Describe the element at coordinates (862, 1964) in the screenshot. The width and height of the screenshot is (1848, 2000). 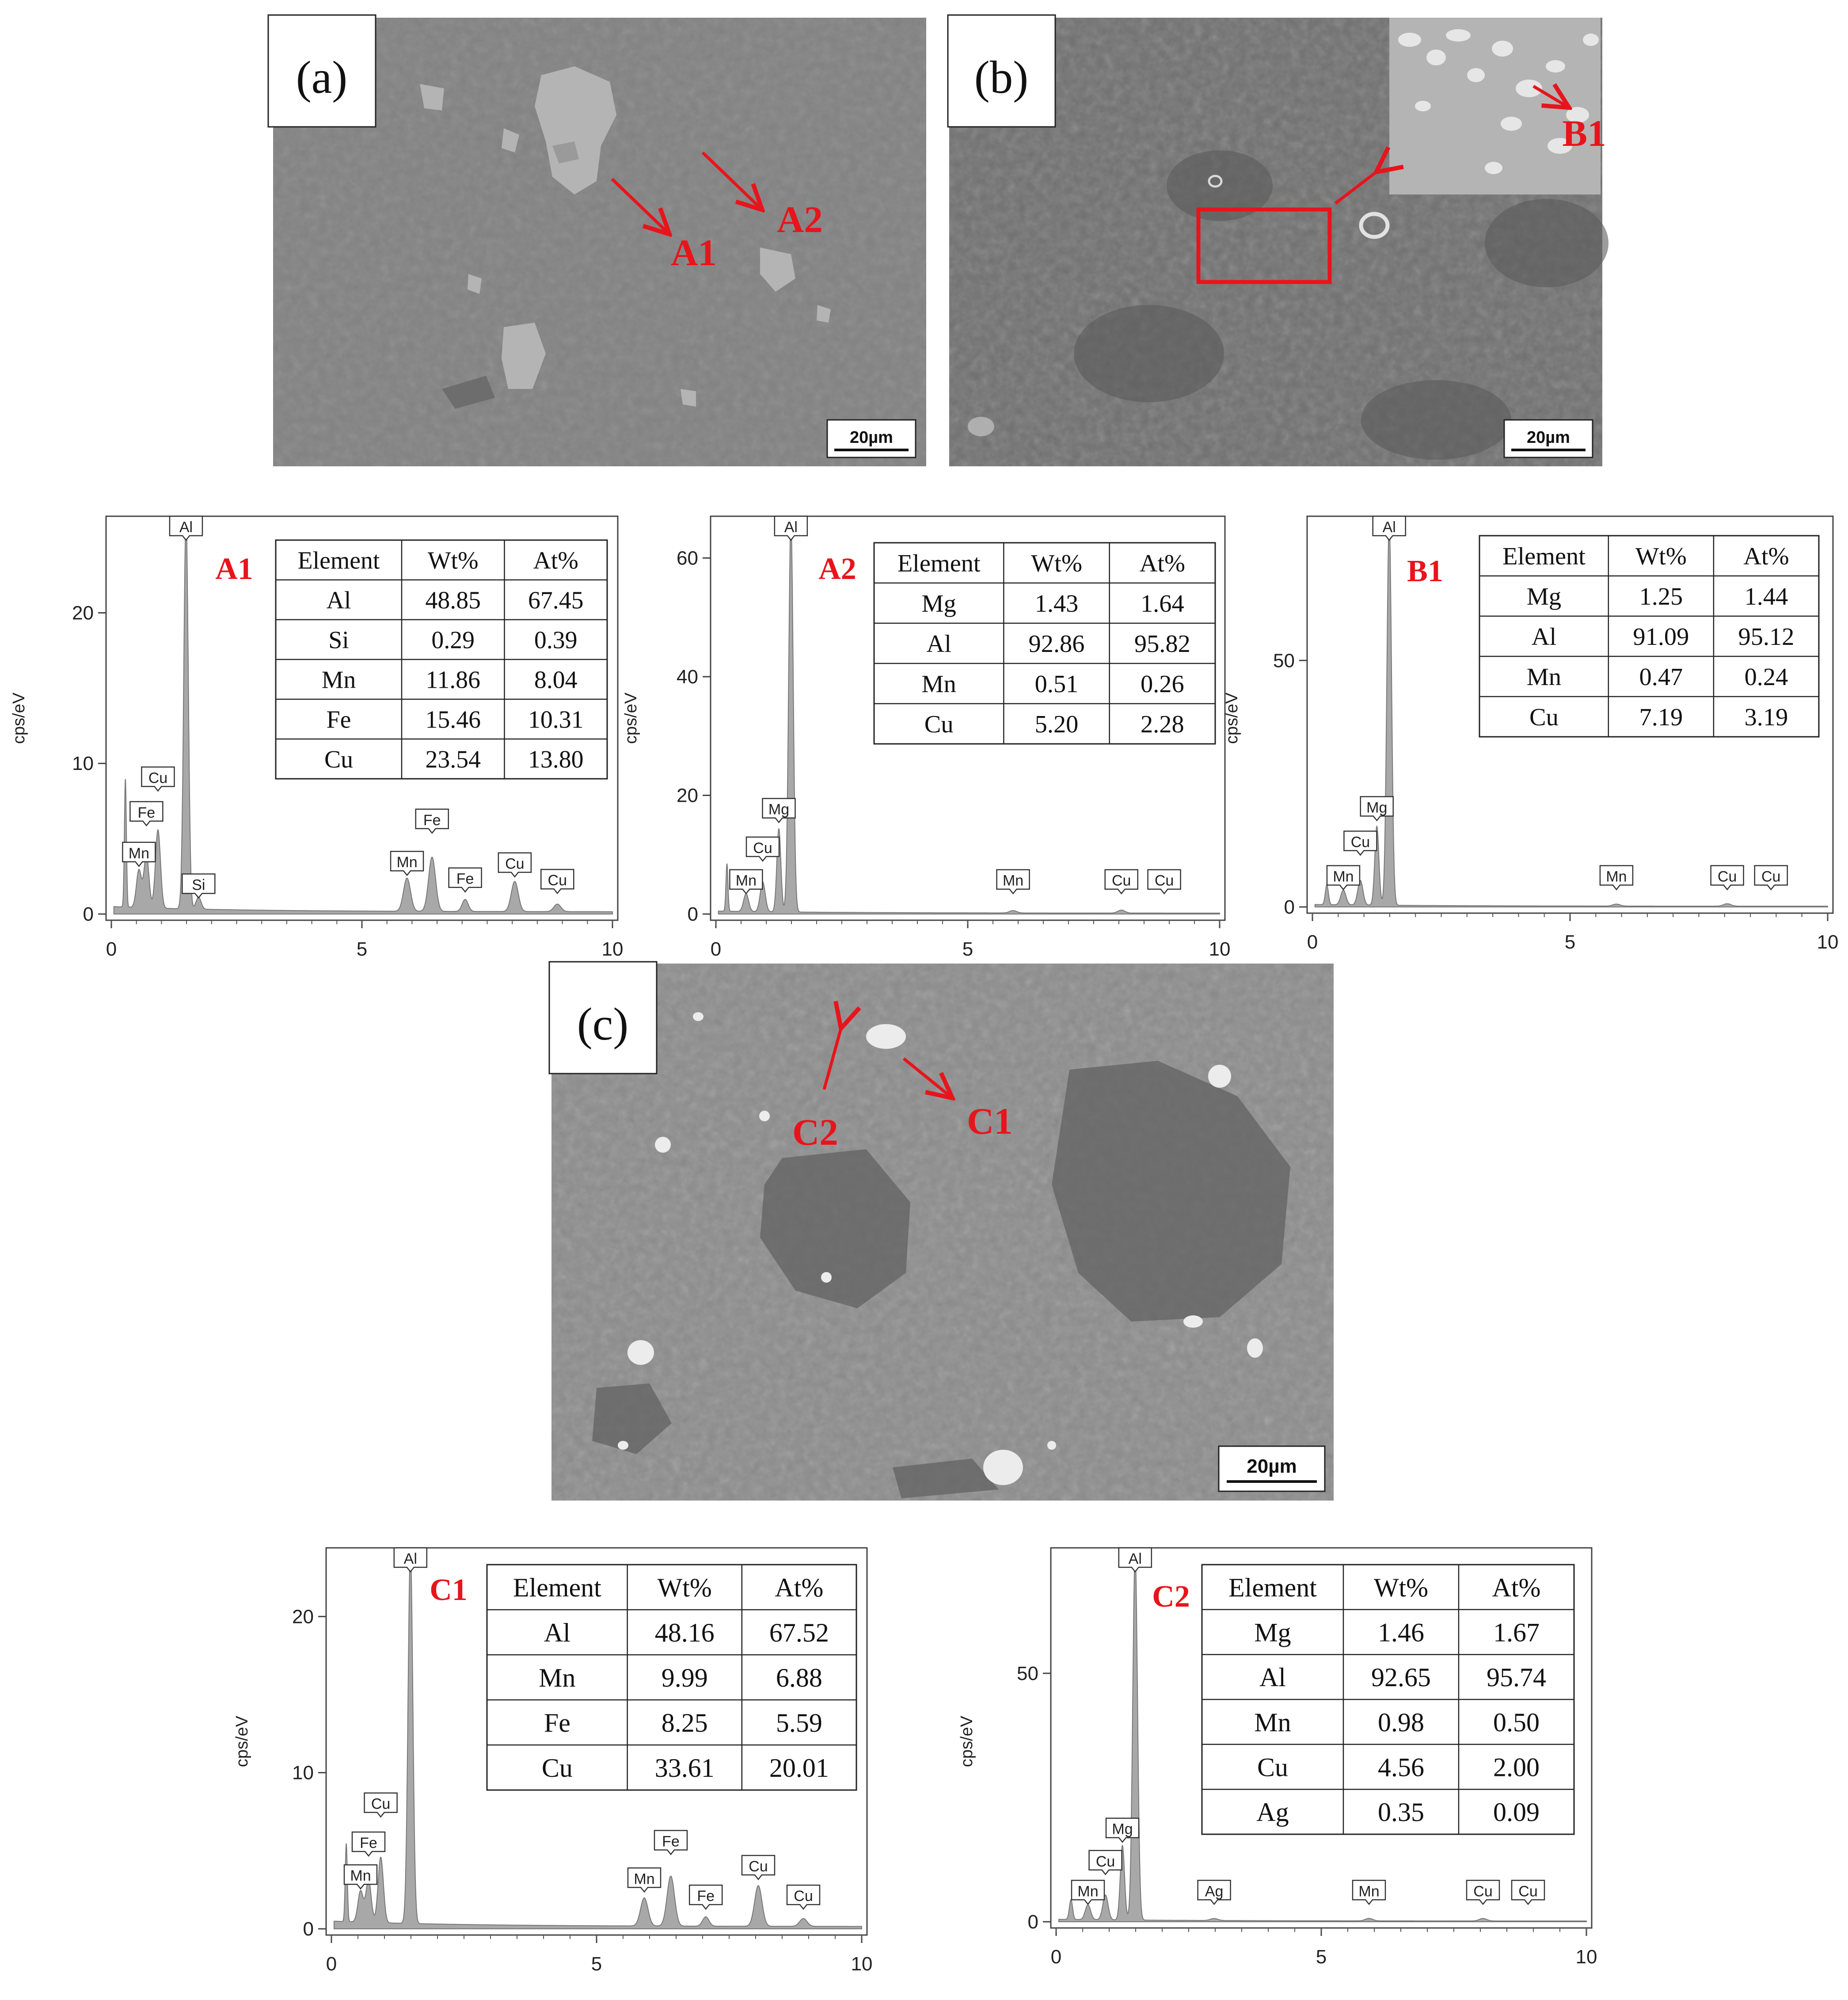
I see `x-tick-label: 10` at that location.